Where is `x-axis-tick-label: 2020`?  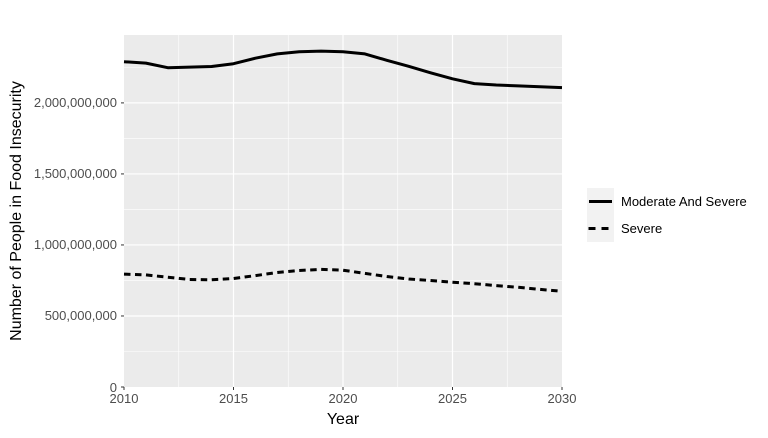
x-axis-tick-label: 2020 is located at coordinates (343, 398).